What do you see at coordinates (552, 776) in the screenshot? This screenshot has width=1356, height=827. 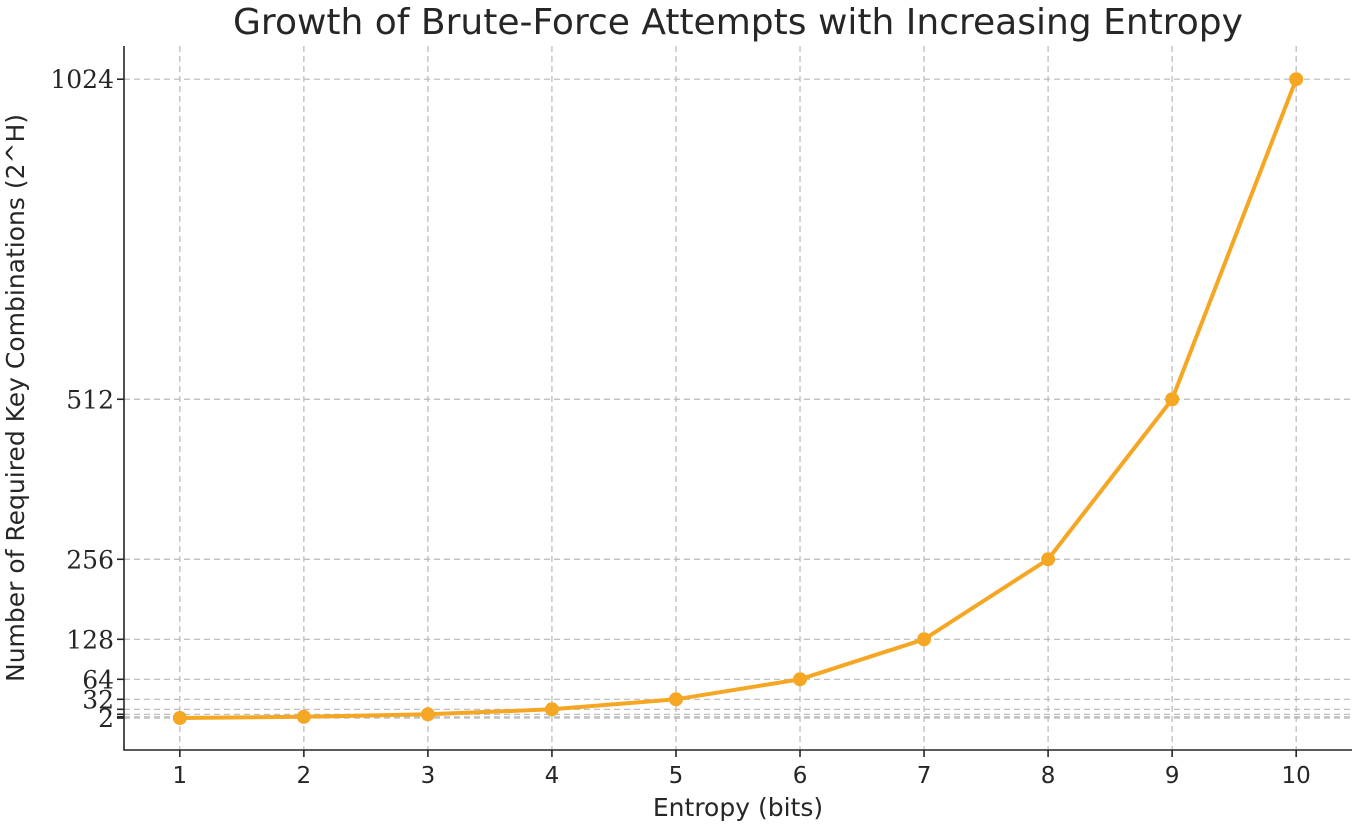 I see `x-tick-label: 4` at bounding box center [552, 776].